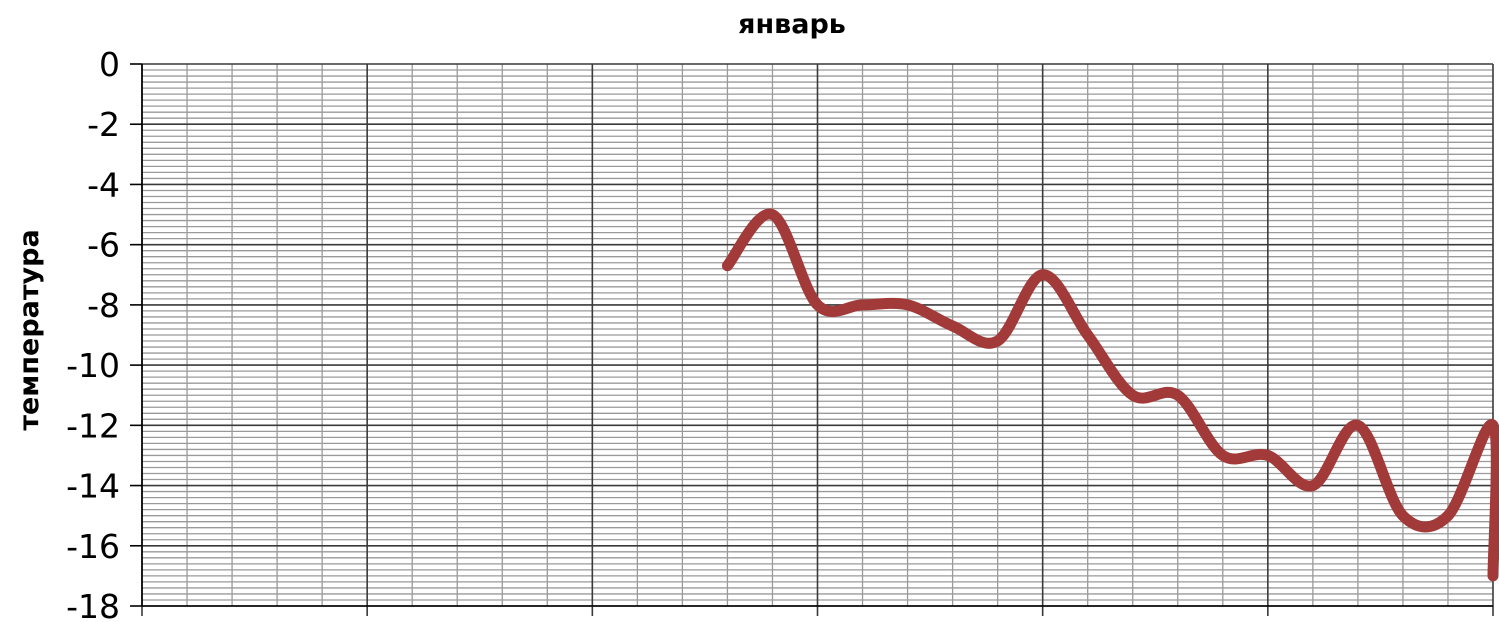 This screenshot has height=622, width=1499. I want to click on y-tick-label: -18, so click(93, 604).